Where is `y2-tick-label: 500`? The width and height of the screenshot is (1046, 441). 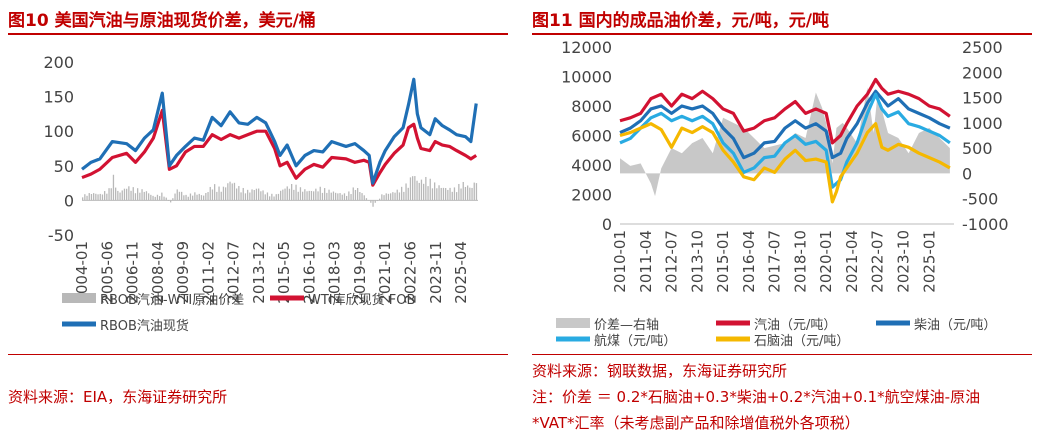 y2-tick-label: 500 is located at coordinates (977, 148).